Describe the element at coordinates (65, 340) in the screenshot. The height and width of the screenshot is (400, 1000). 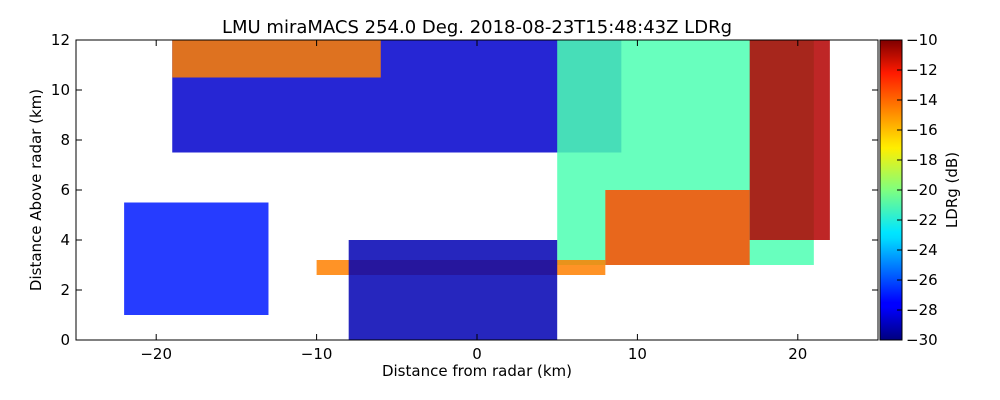
I see `y-tick-label: 0` at that location.